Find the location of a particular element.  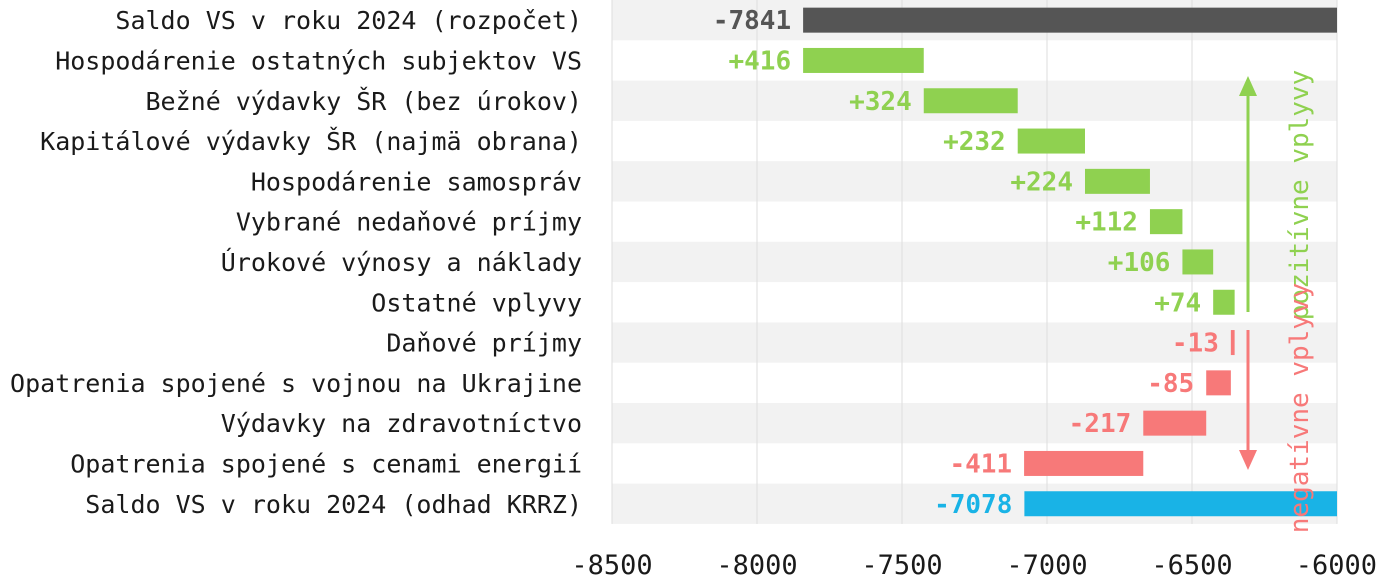

x-axis-ticks: -8500 -8000 -7500 -7000 -6500 -6000 is located at coordinates (974, 565).